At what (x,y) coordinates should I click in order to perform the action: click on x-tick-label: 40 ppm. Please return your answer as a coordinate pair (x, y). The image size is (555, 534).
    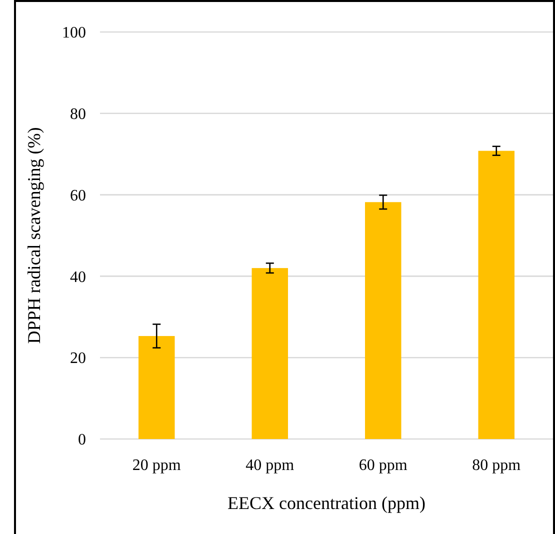
    Looking at the image, I should click on (270, 465).